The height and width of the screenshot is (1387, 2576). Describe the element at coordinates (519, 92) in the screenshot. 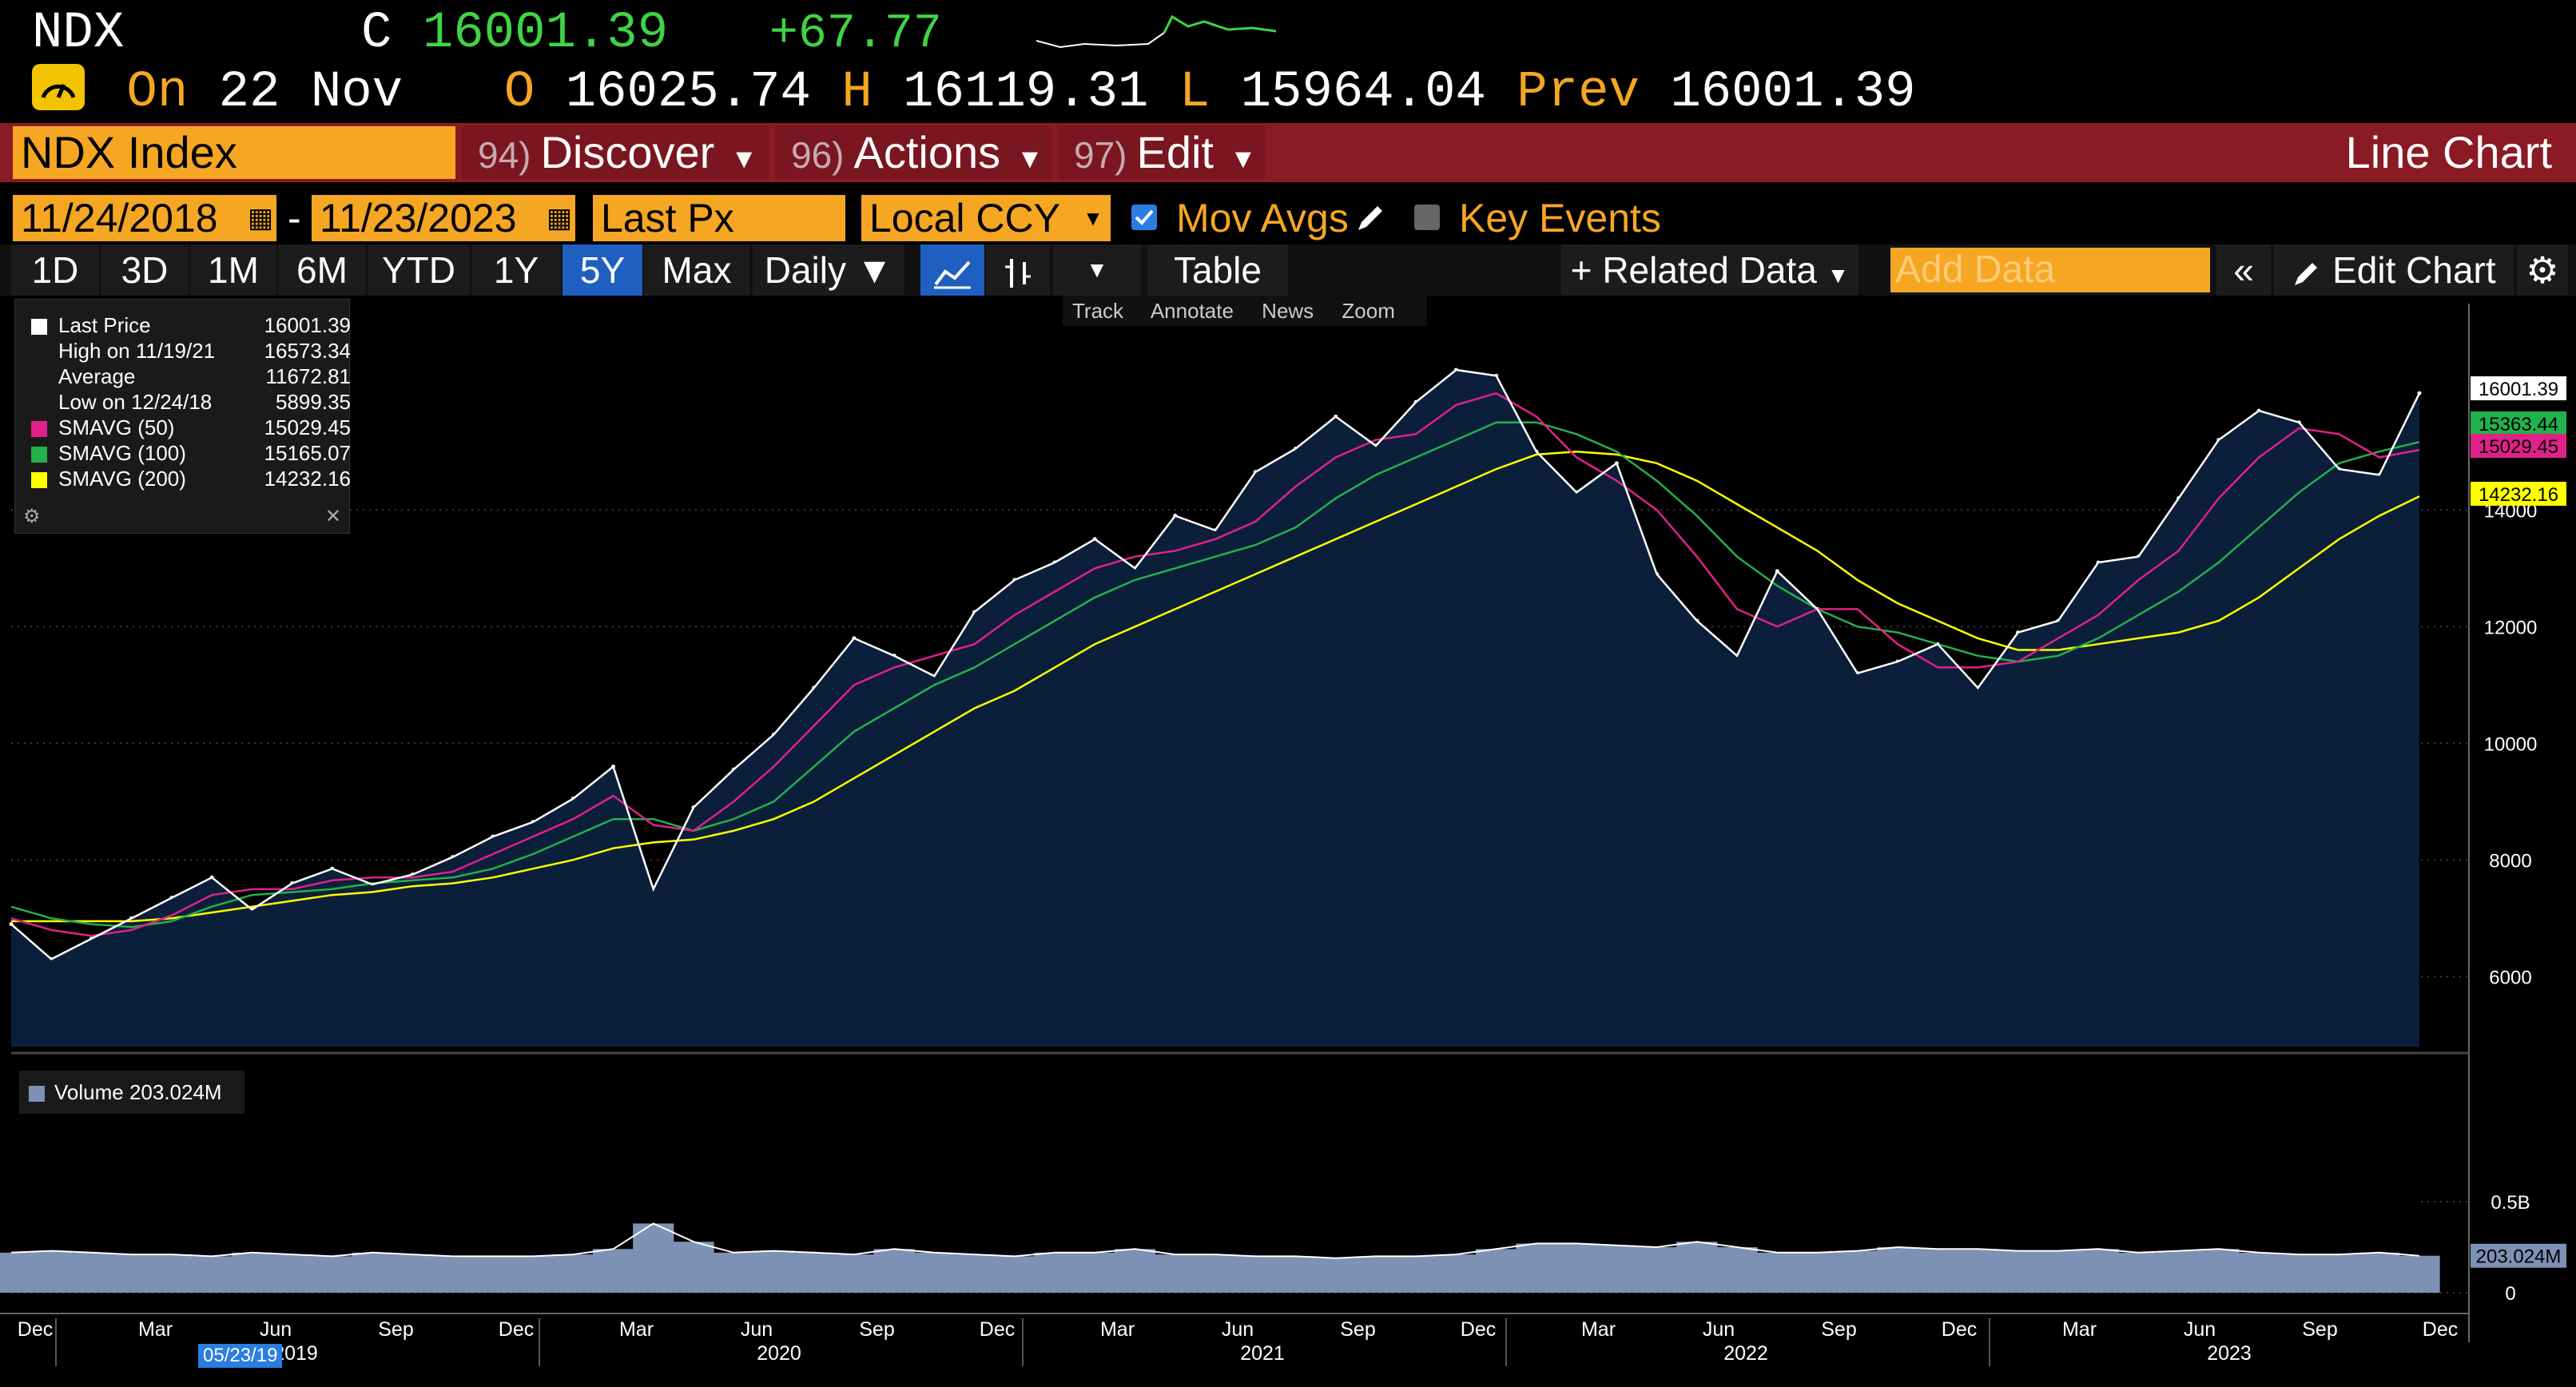

I see `open-label: O` at that location.